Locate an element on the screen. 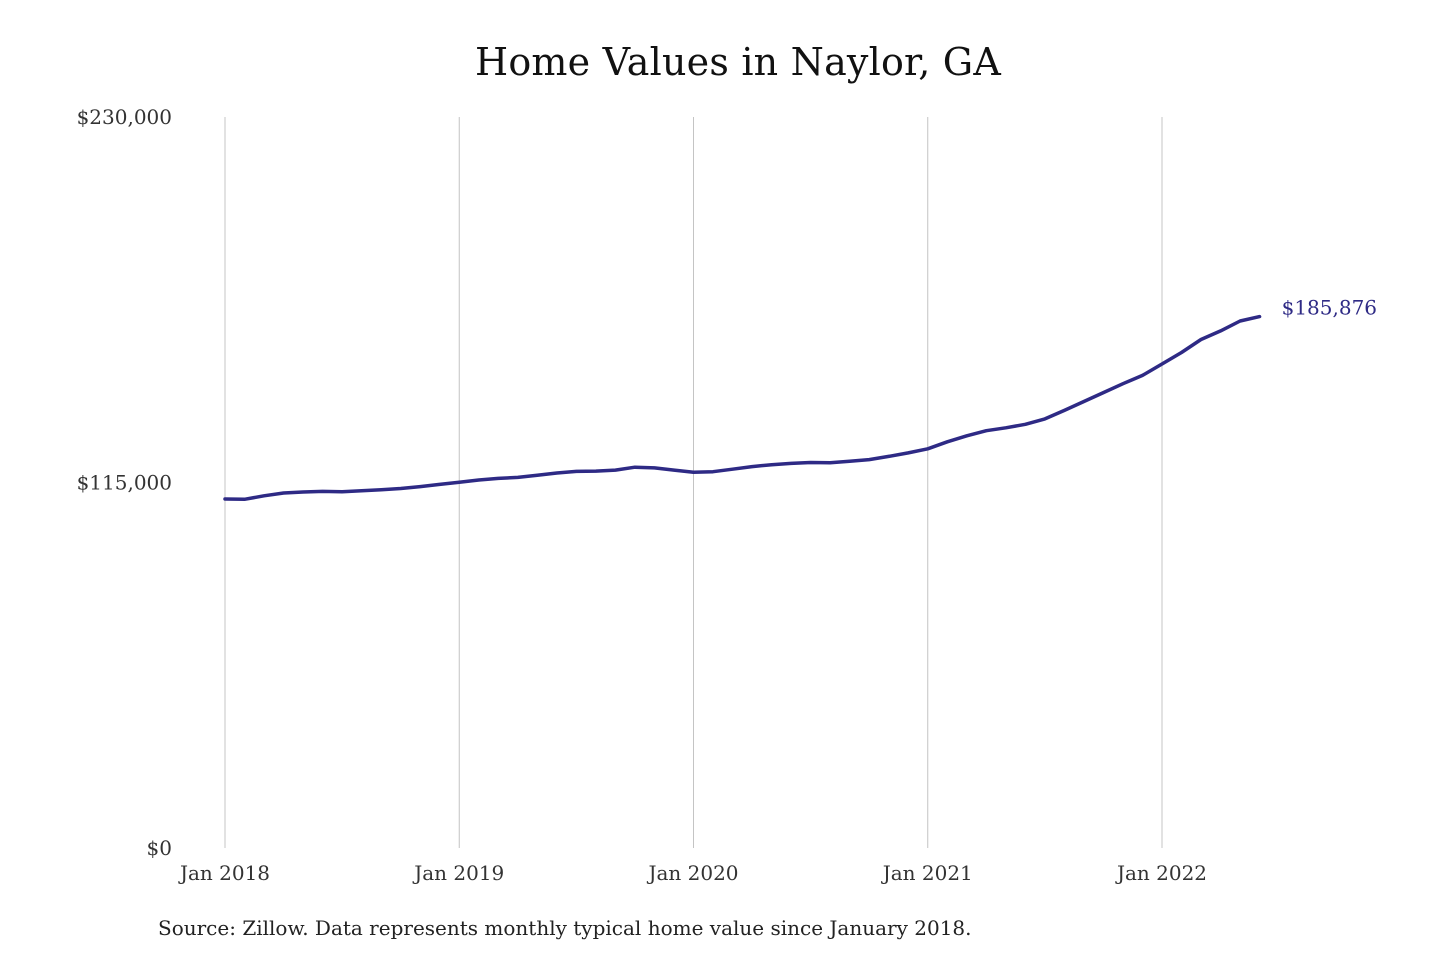 This screenshot has height=960, width=1440. series-layer is located at coordinates (742, 408).